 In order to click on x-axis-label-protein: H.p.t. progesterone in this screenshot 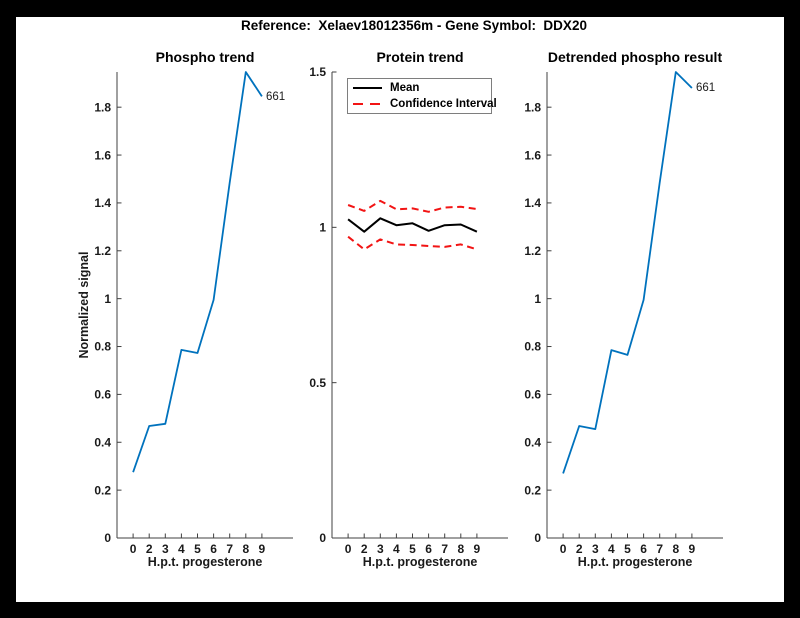, I will do `click(420, 562)`.